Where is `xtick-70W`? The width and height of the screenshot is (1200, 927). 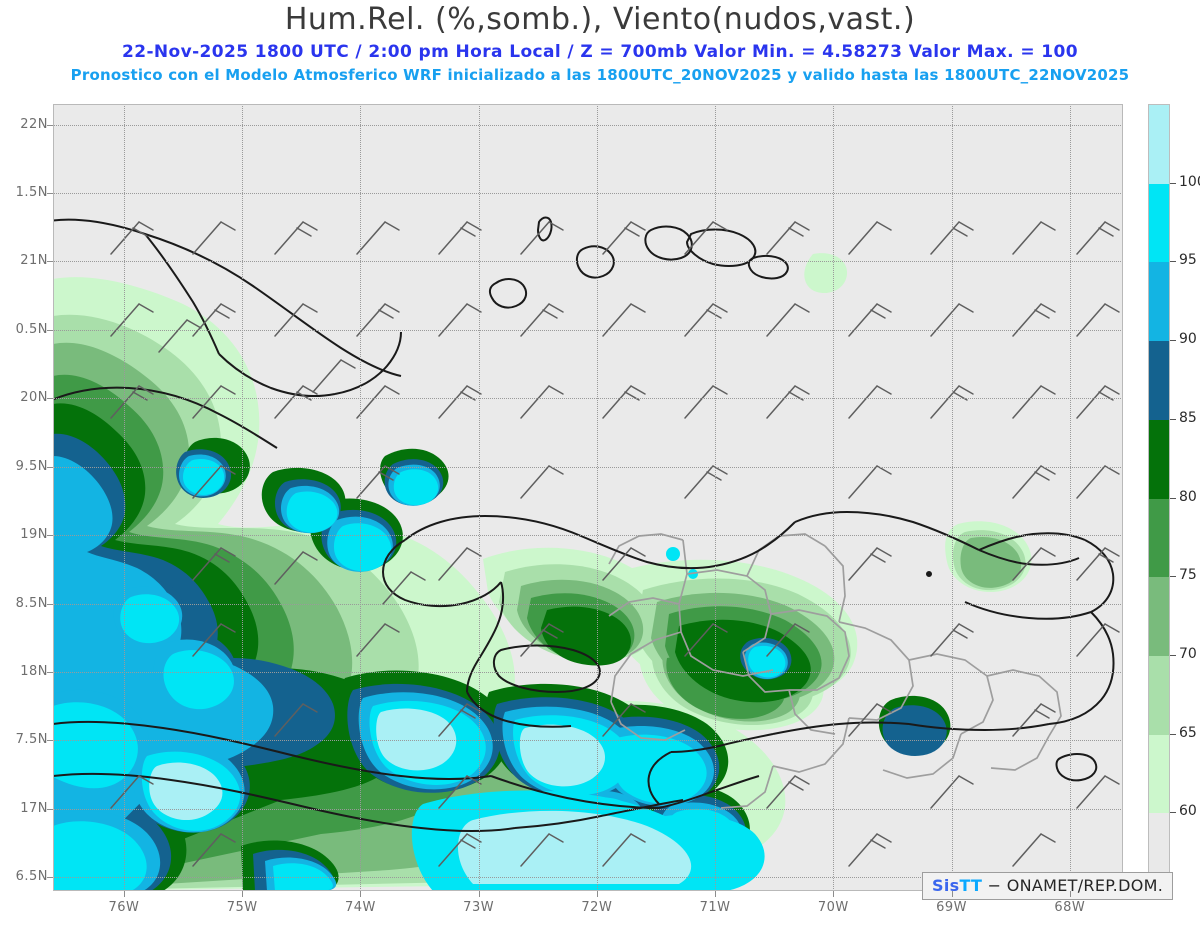
xtick-70W is located at coordinates (834, 894).